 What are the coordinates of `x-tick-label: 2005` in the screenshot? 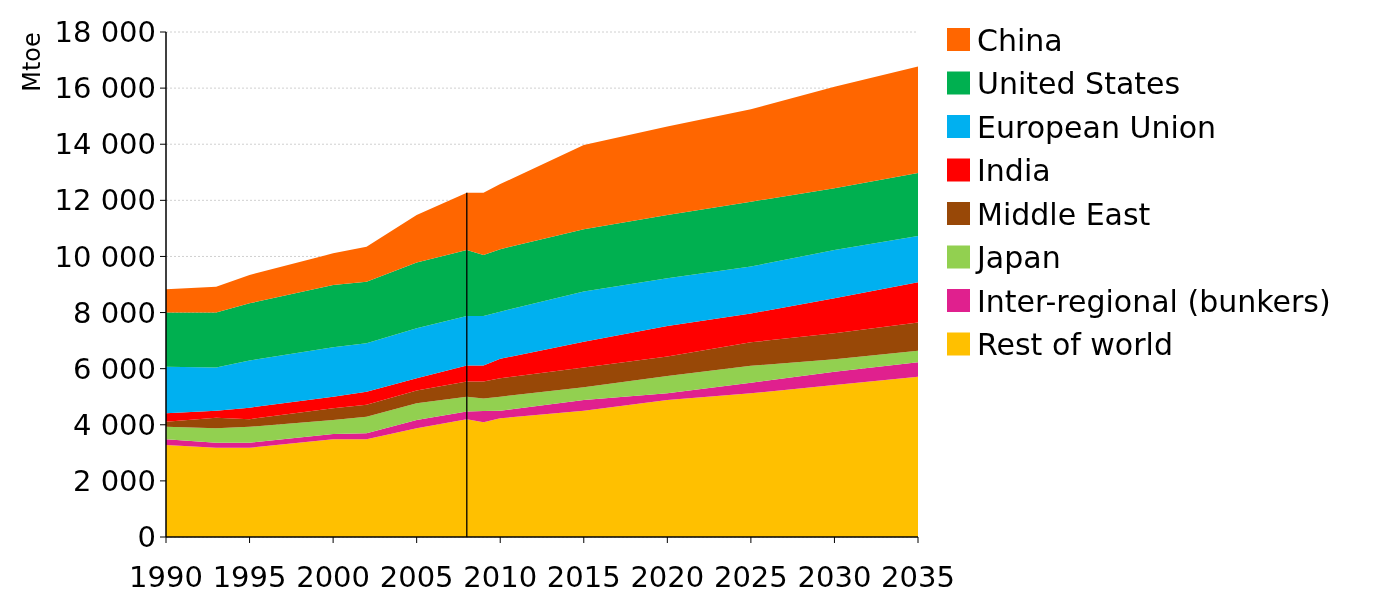 It's located at (416, 577).